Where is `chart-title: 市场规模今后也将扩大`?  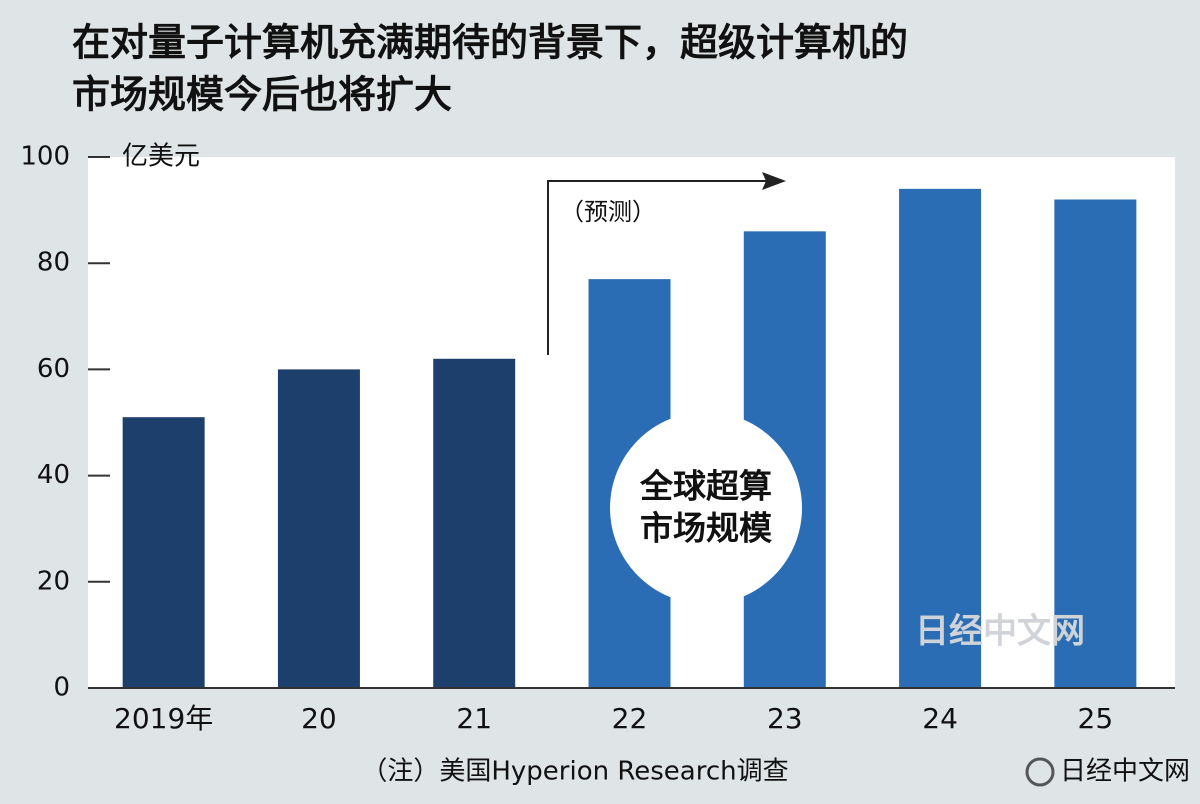
chart-title: 市场规模今后也将扩大 is located at coordinates (262, 95).